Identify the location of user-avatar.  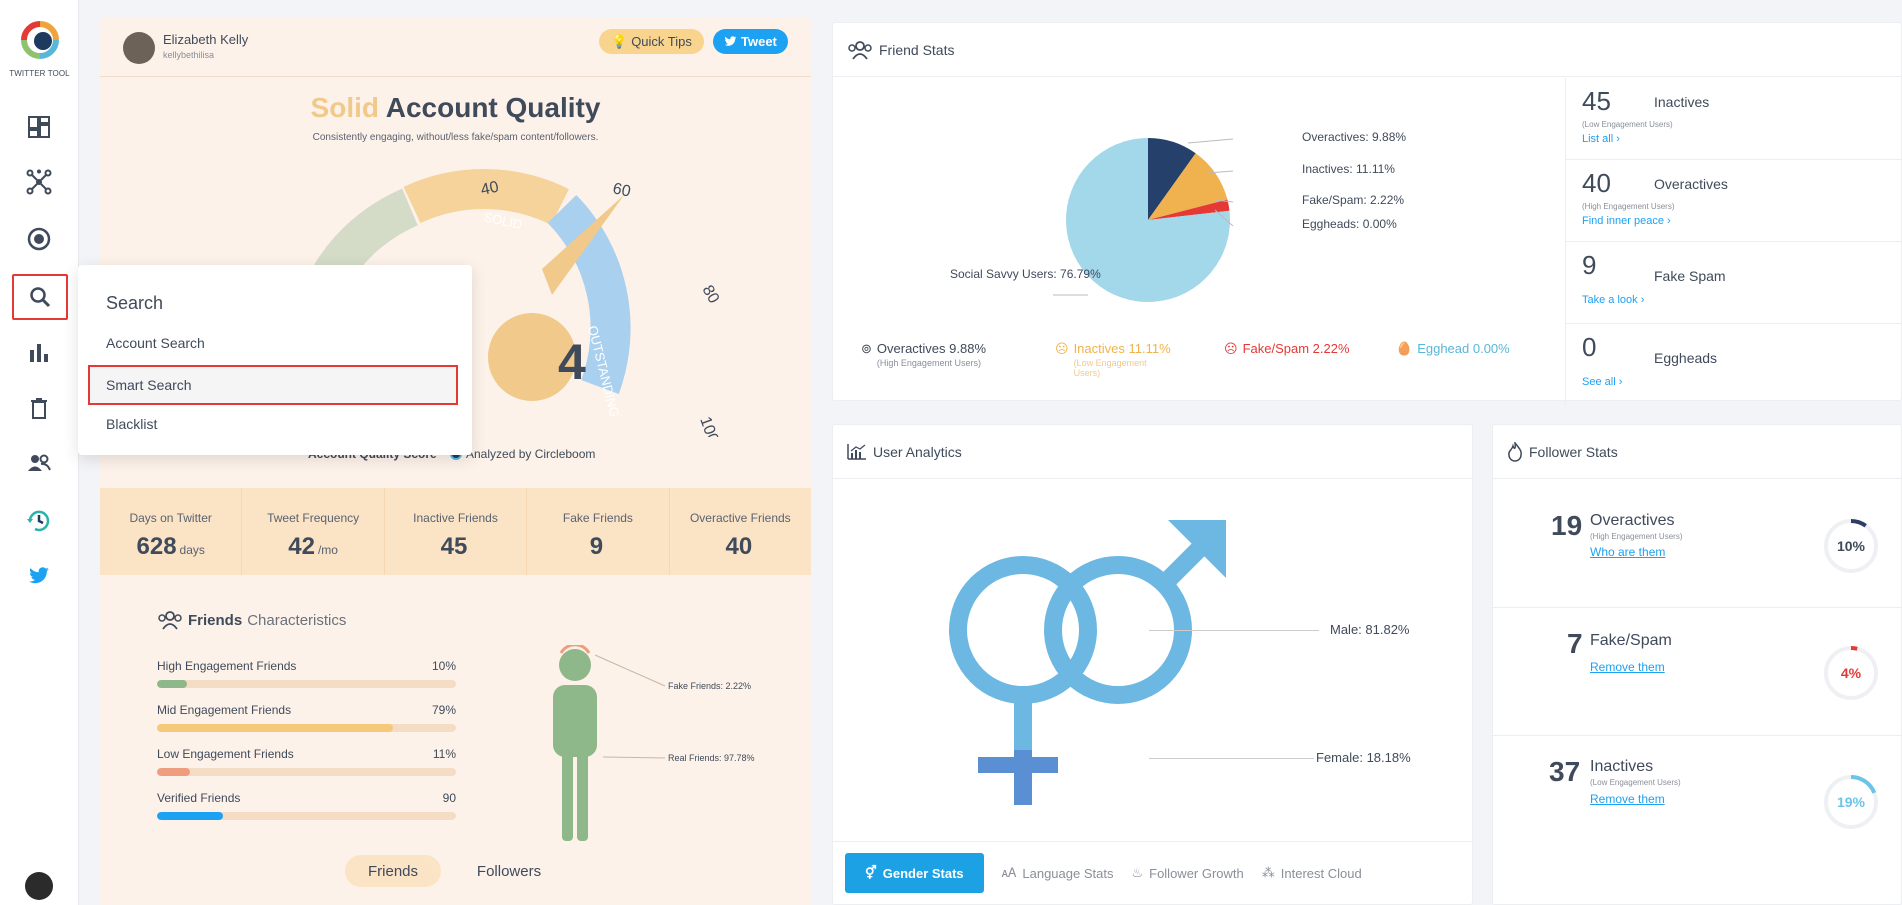
(39, 886).